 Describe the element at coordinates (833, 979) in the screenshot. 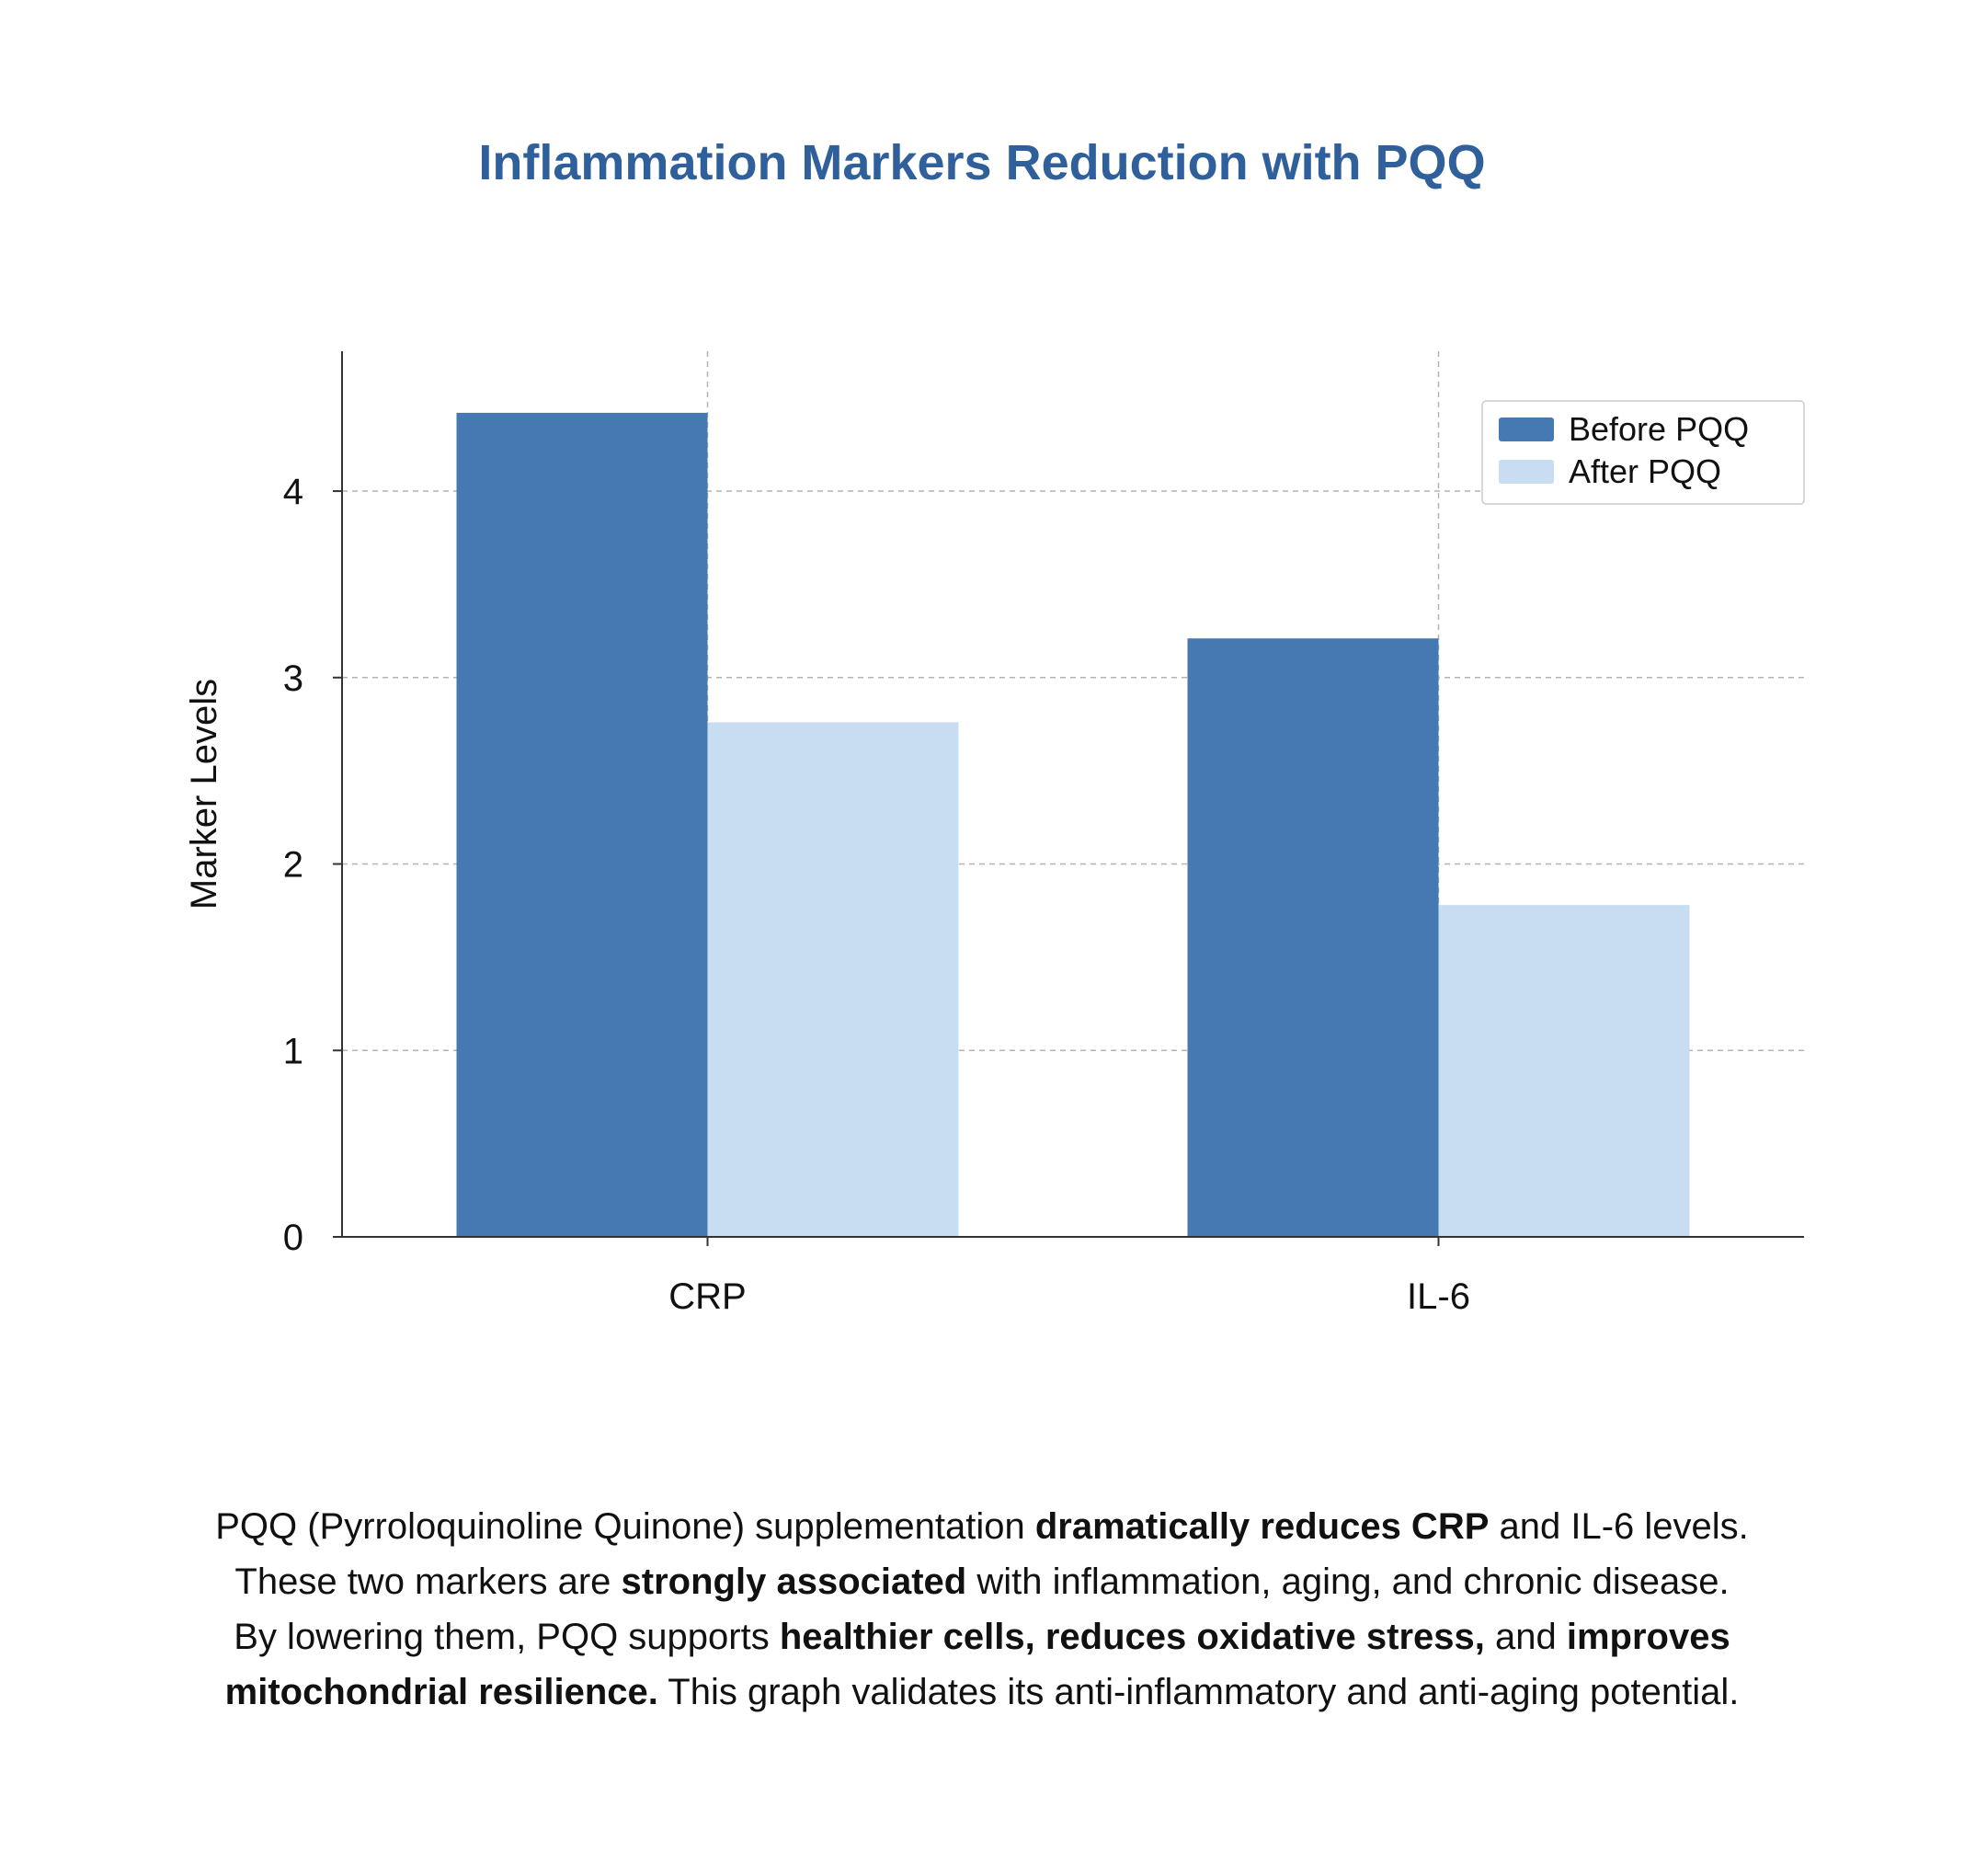

I see `bar-after-crp` at that location.